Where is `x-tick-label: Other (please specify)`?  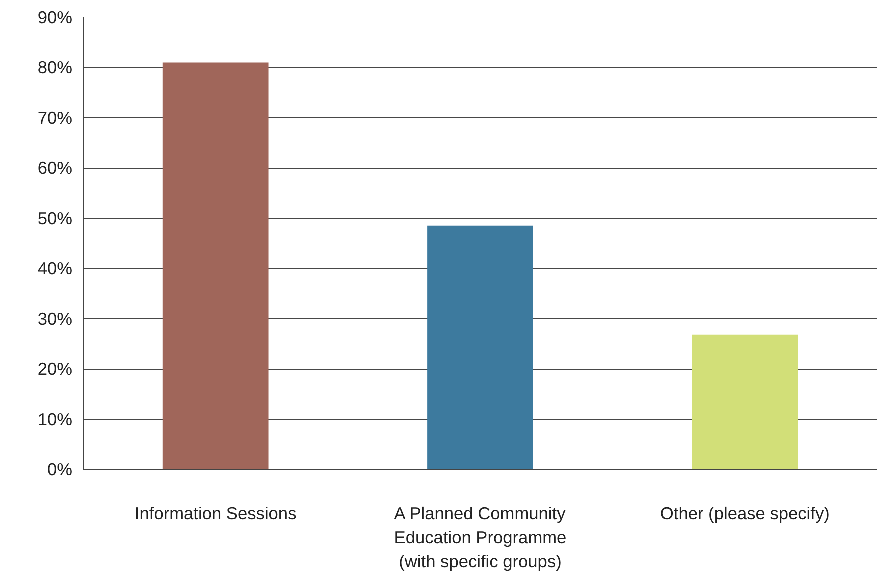 x-tick-label: Other (please specify) is located at coordinates (745, 514).